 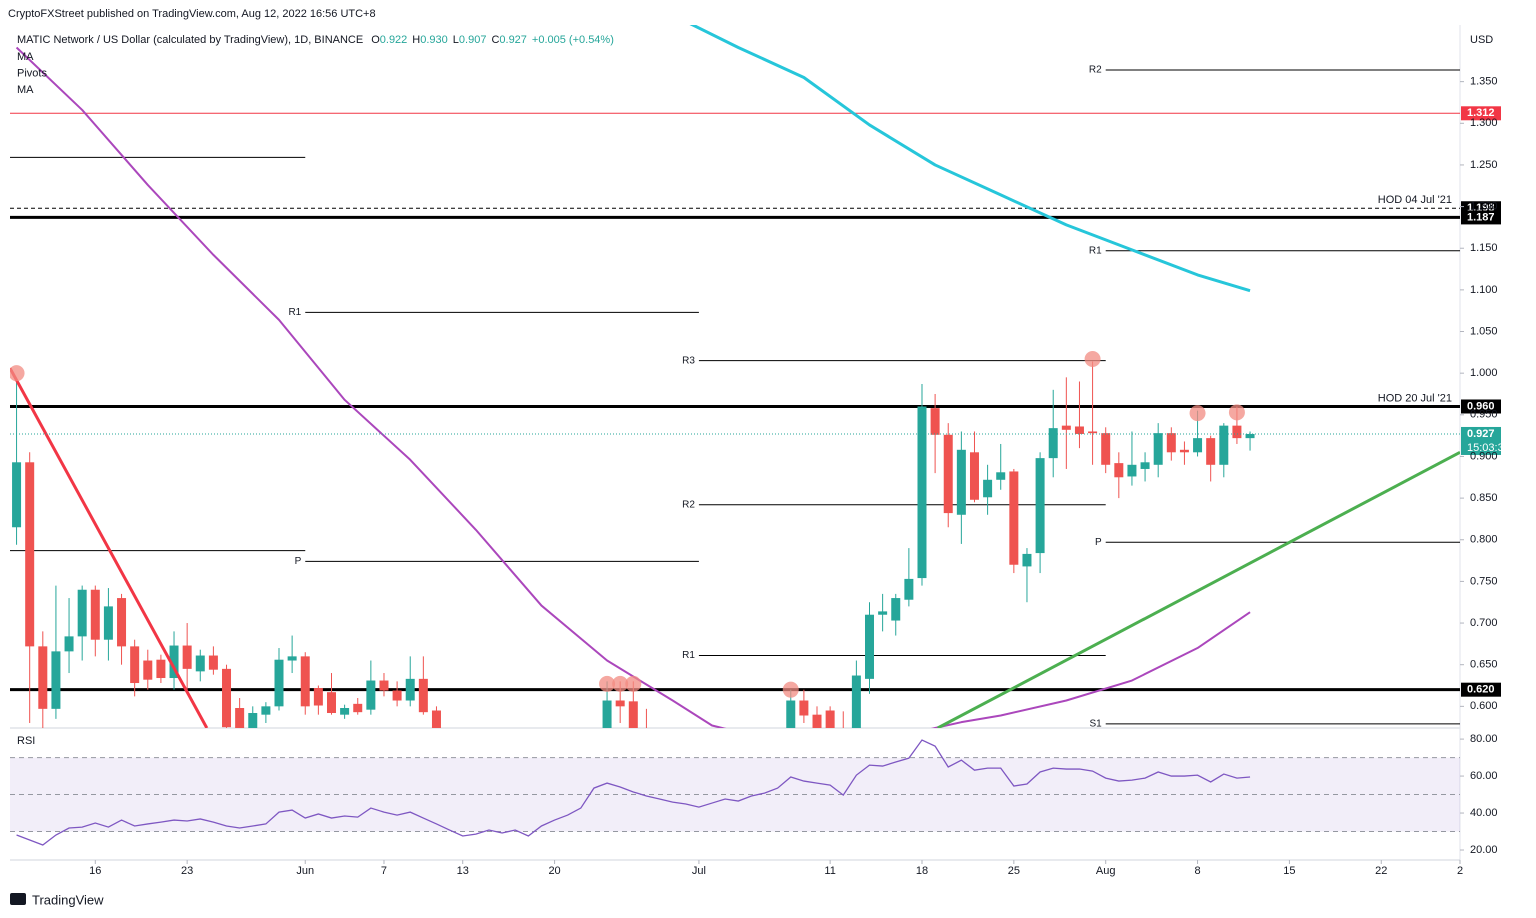 I want to click on pivot-label: R2, so click(x=688, y=504).